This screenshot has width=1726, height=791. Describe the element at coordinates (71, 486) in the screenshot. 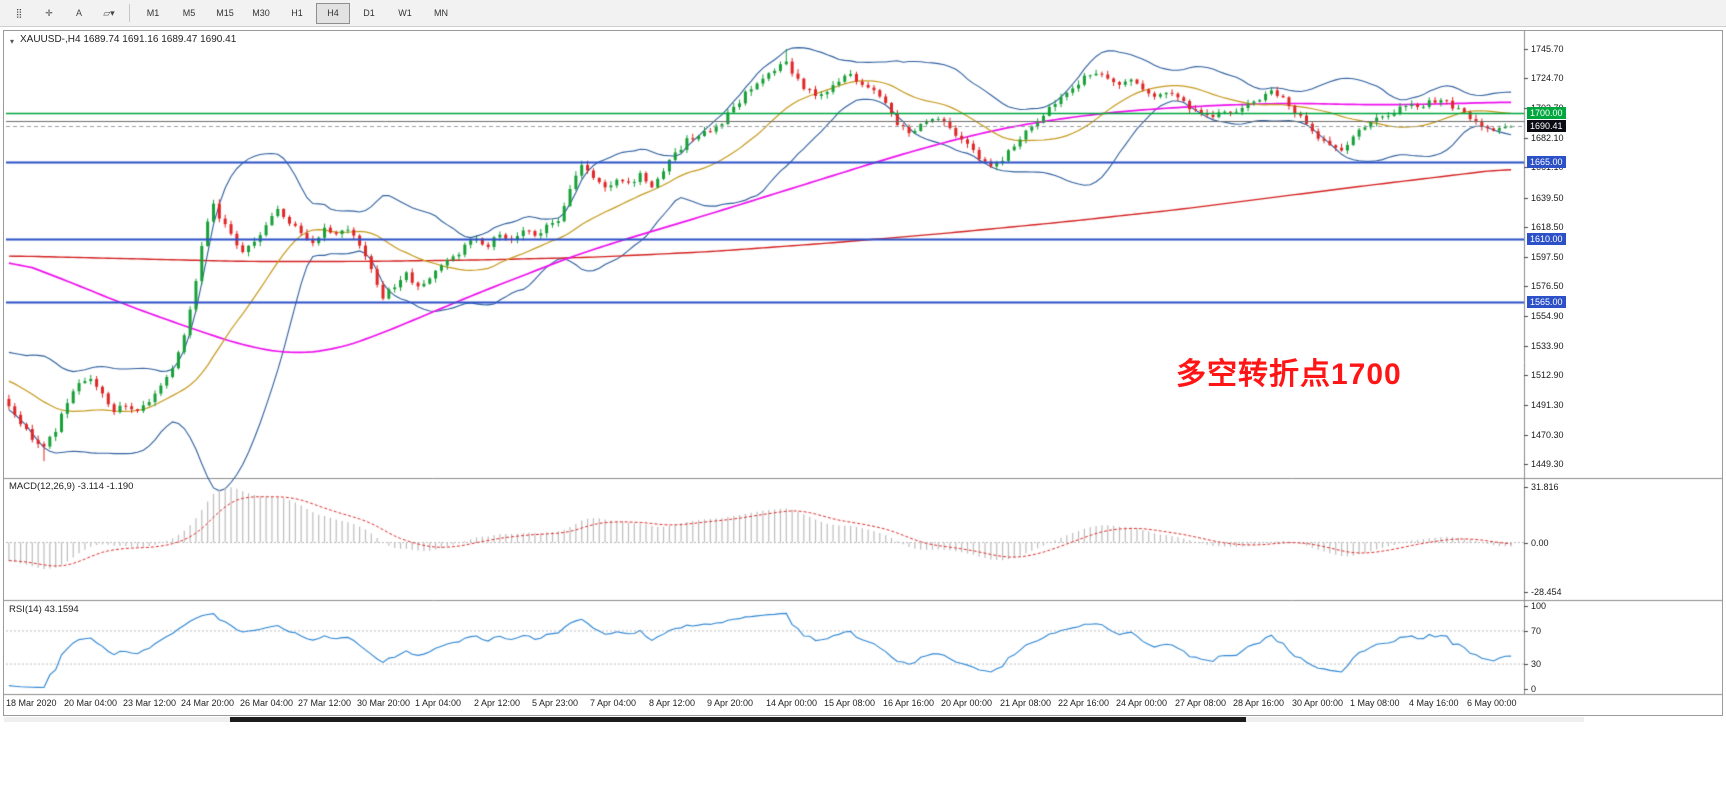

I see `macd-indicator-label: MACD(12,26,9) -3.114 -1.190` at that location.